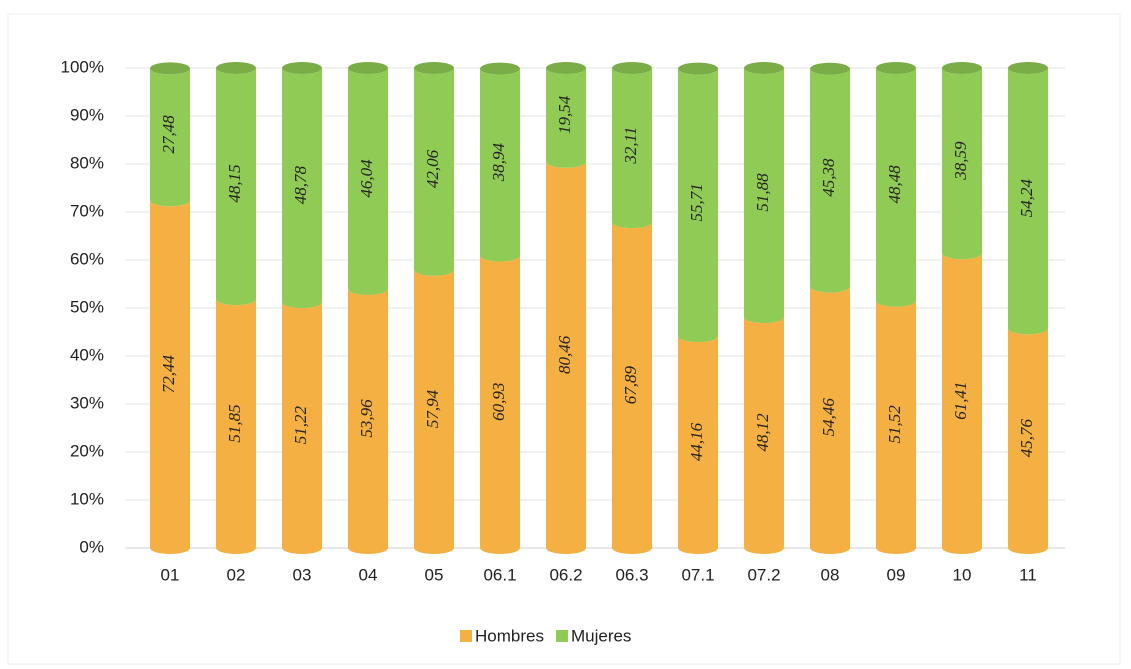  I want to click on data-label: 32,11, so click(630, 146).